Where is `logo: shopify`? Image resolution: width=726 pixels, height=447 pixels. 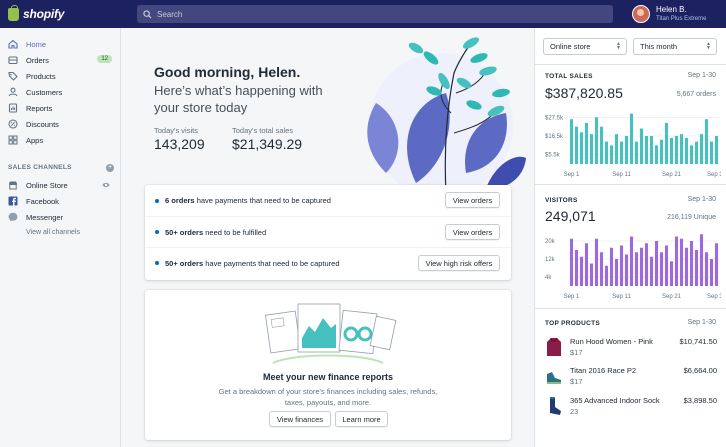 logo: shopify is located at coordinates (60, 14).